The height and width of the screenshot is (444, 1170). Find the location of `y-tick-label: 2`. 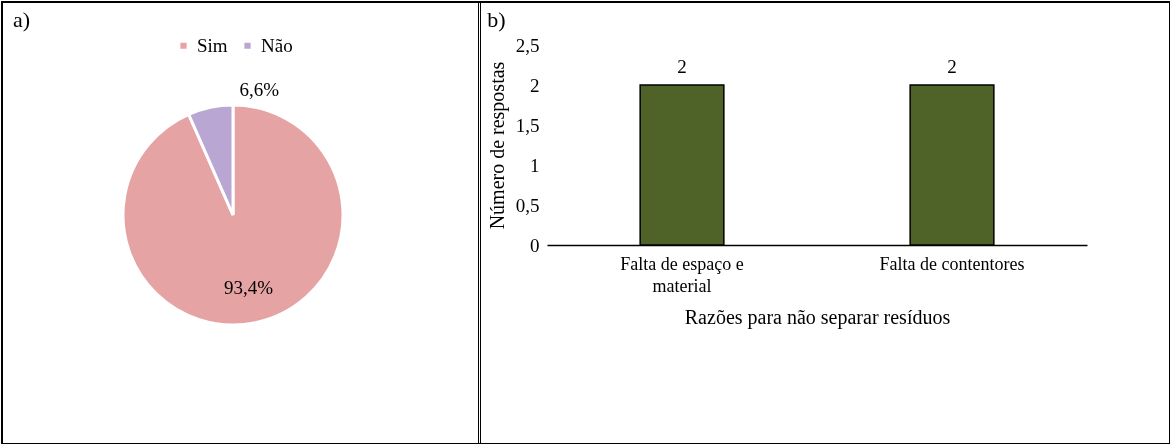

y-tick-label: 2 is located at coordinates (535, 85).